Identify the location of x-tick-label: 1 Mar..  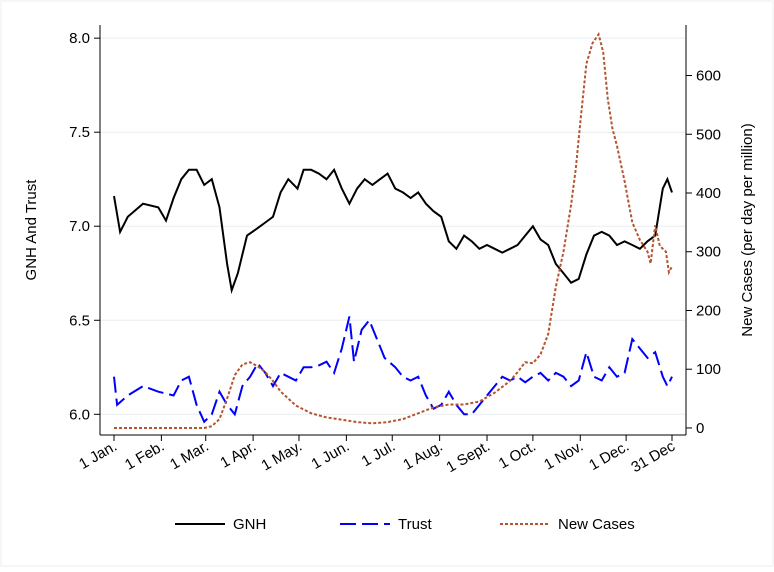
(189, 456).